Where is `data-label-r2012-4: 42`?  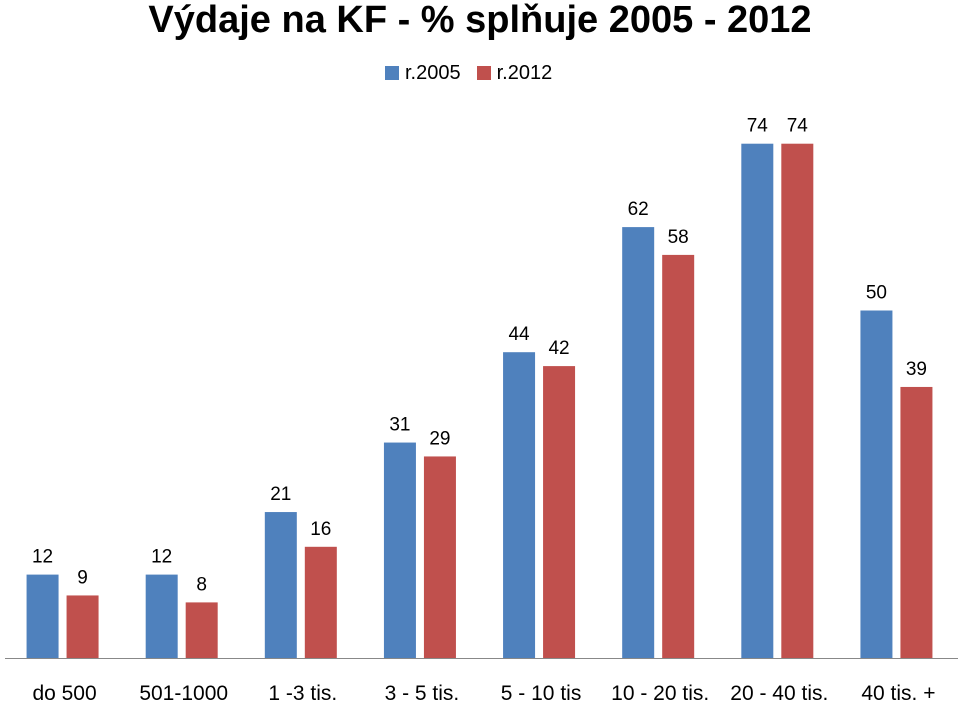 data-label-r2012-4: 42 is located at coordinates (558, 348).